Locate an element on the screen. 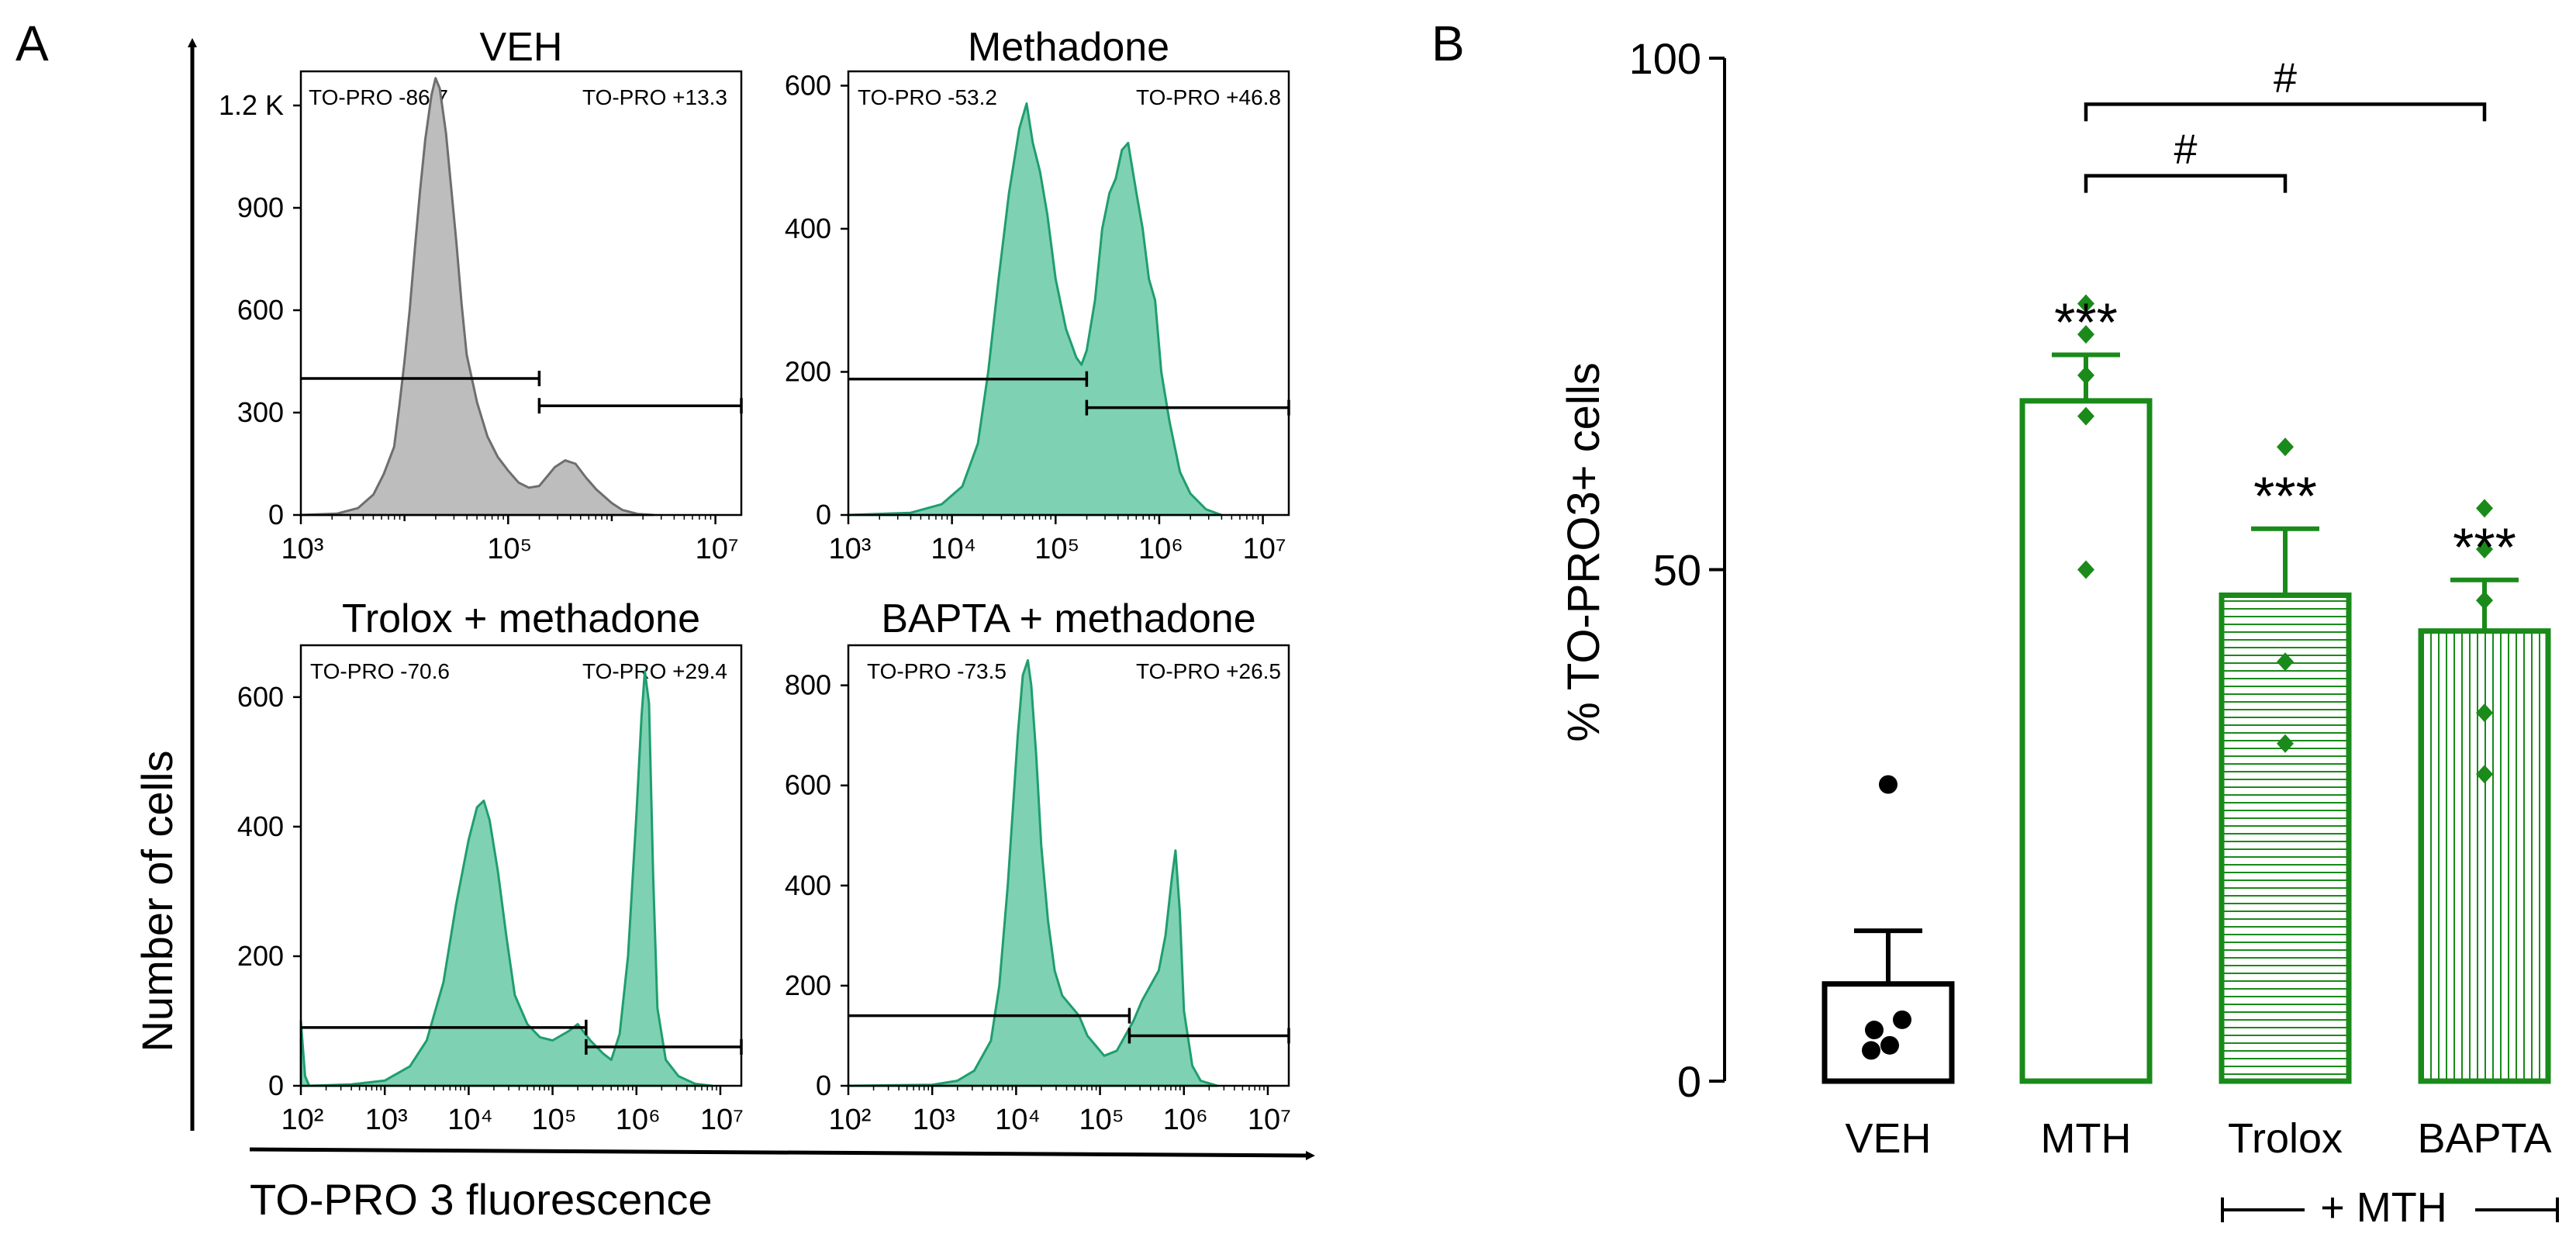 This screenshot has height=1244, width=2576. right-gate-label: TO-PRO +46.8 is located at coordinates (1208, 97).